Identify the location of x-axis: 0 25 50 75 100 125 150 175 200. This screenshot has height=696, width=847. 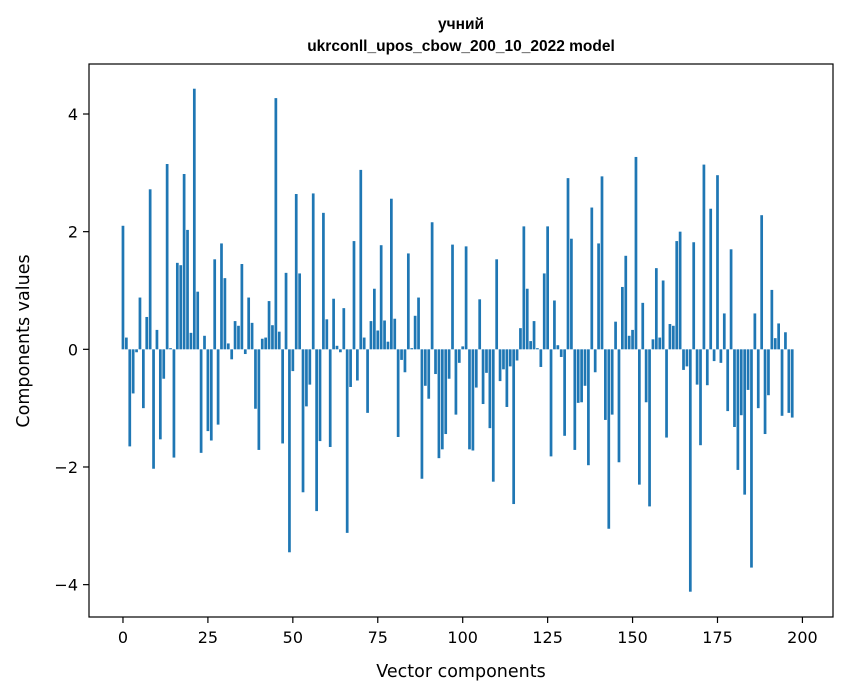
(468, 632).